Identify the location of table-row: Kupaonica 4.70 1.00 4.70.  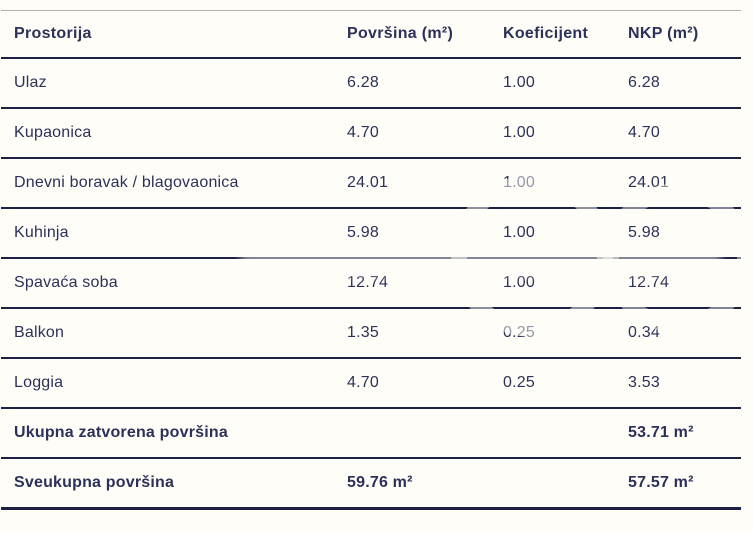
(371, 134).